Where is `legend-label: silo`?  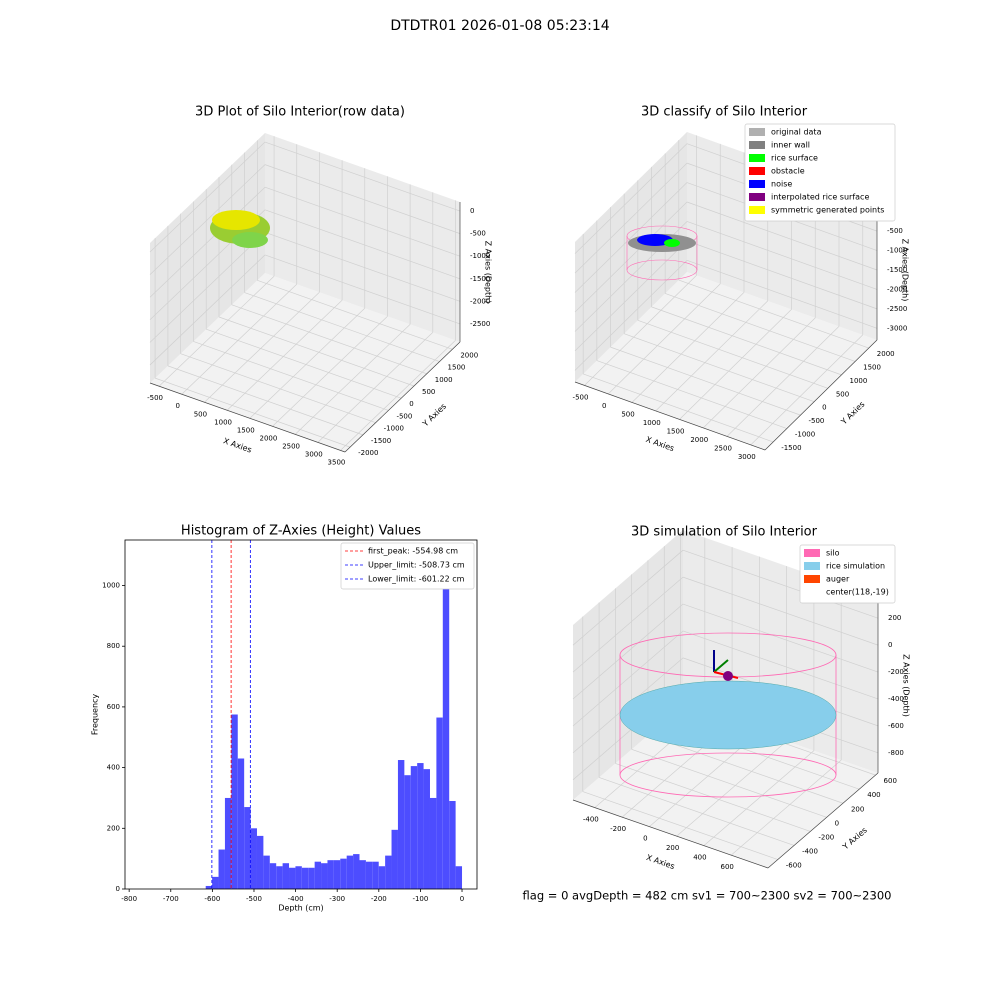
legend-label: silo is located at coordinates (833, 553).